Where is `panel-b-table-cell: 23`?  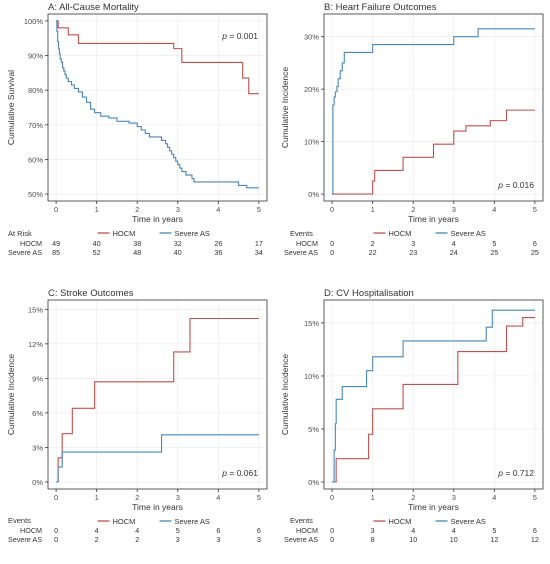
panel-b-table-cell: 23 is located at coordinates (413, 252).